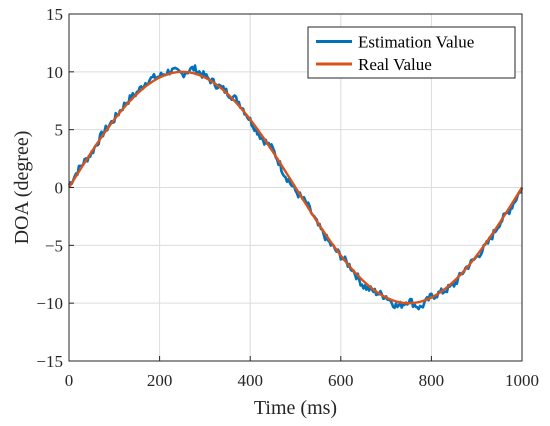 The image size is (550, 426). What do you see at coordinates (160, 380) in the screenshot?
I see `x-tick-label: 200` at bounding box center [160, 380].